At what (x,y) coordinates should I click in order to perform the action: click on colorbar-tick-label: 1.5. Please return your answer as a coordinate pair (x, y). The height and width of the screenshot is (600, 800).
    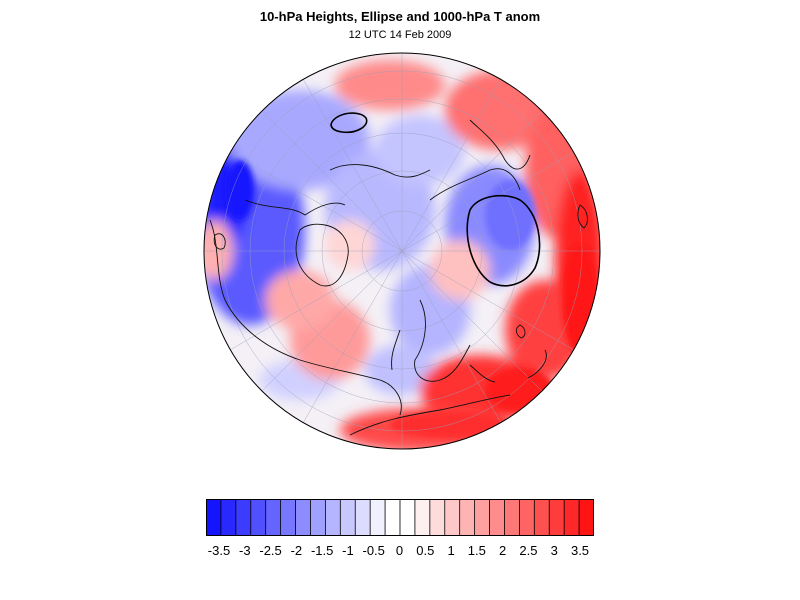
    Looking at the image, I should click on (476, 550).